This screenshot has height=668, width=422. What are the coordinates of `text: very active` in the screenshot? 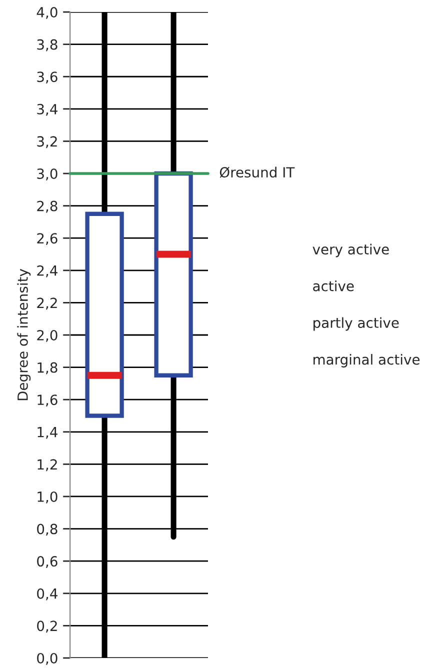 It's located at (350, 251).